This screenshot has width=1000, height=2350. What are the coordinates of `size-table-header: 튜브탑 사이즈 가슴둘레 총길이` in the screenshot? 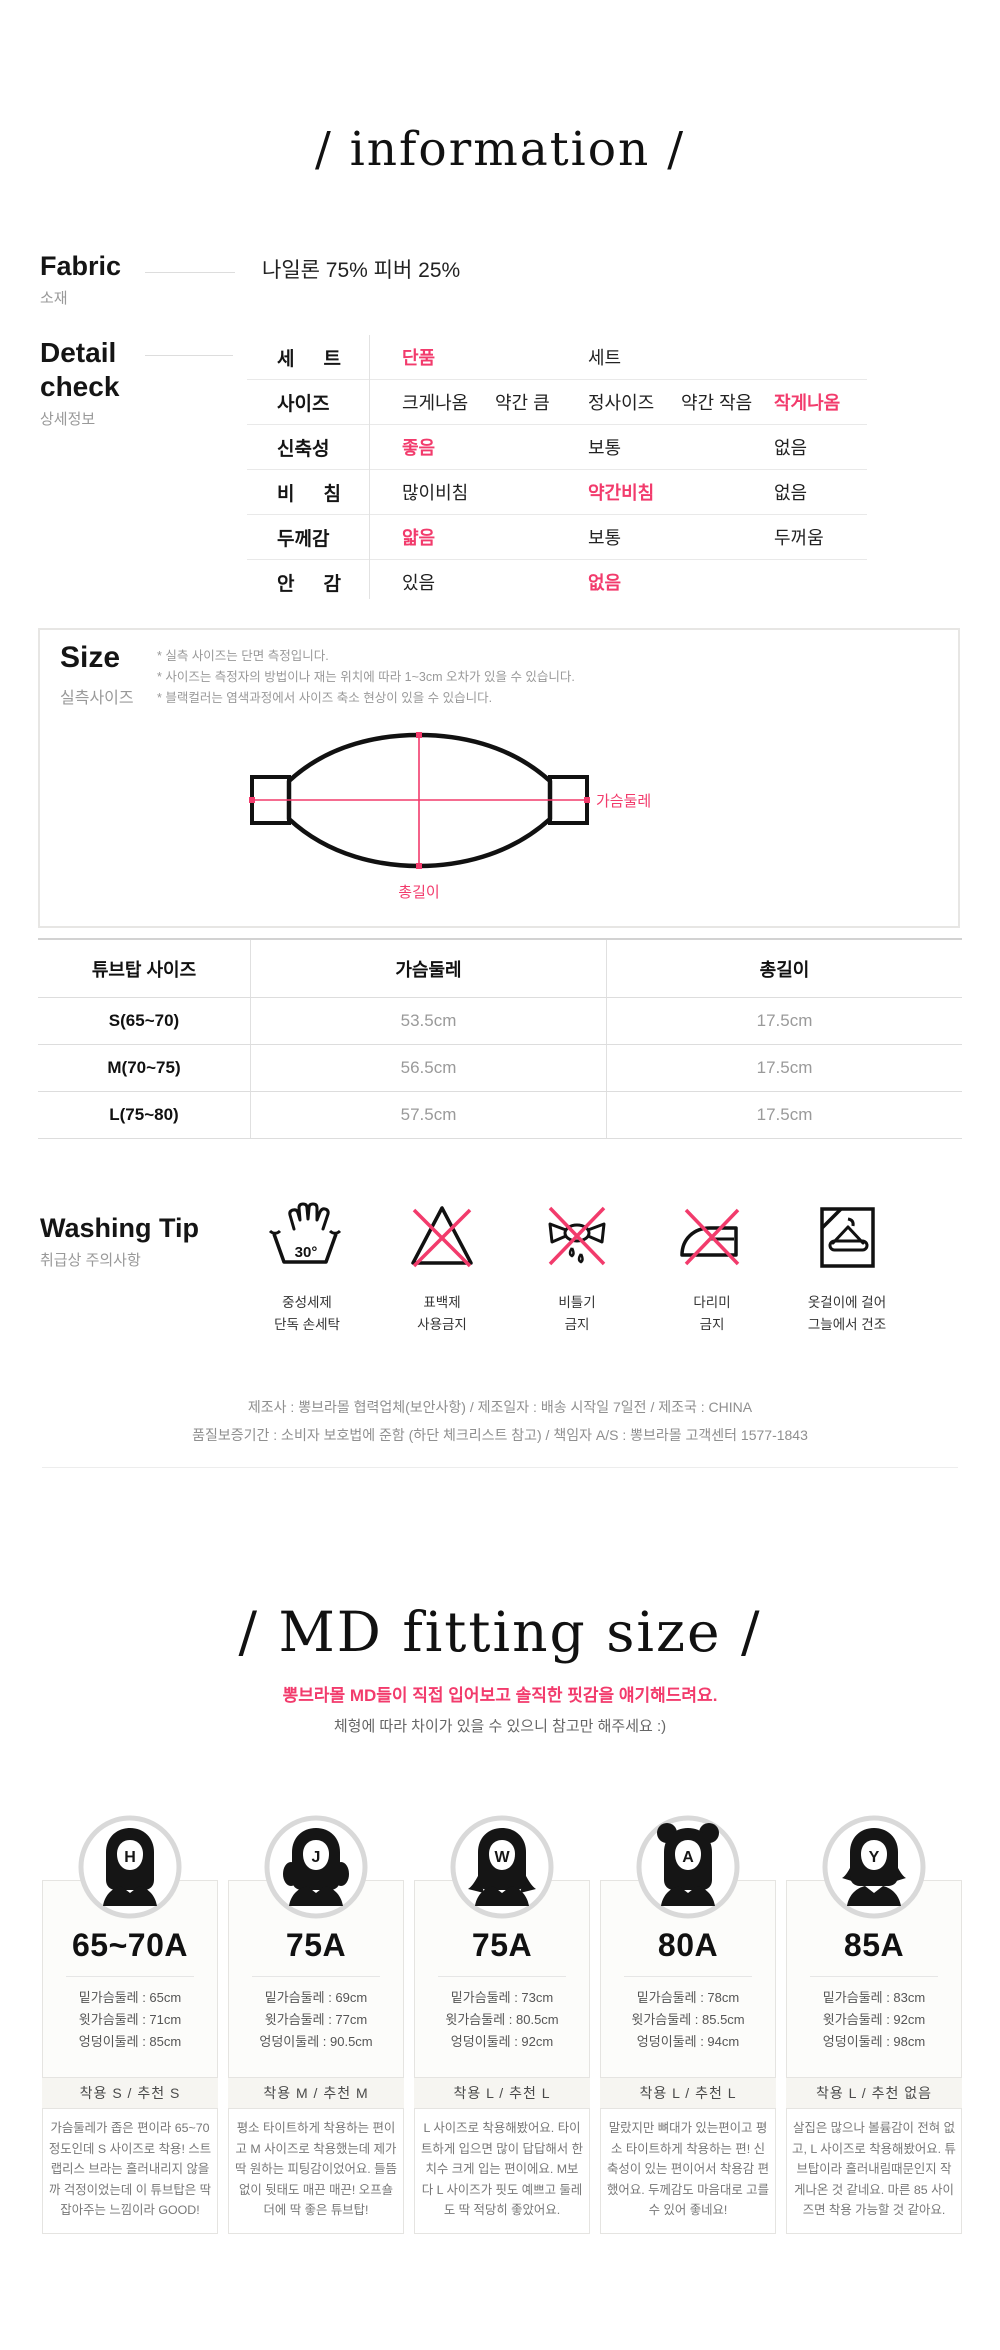 It's located at (500, 969).